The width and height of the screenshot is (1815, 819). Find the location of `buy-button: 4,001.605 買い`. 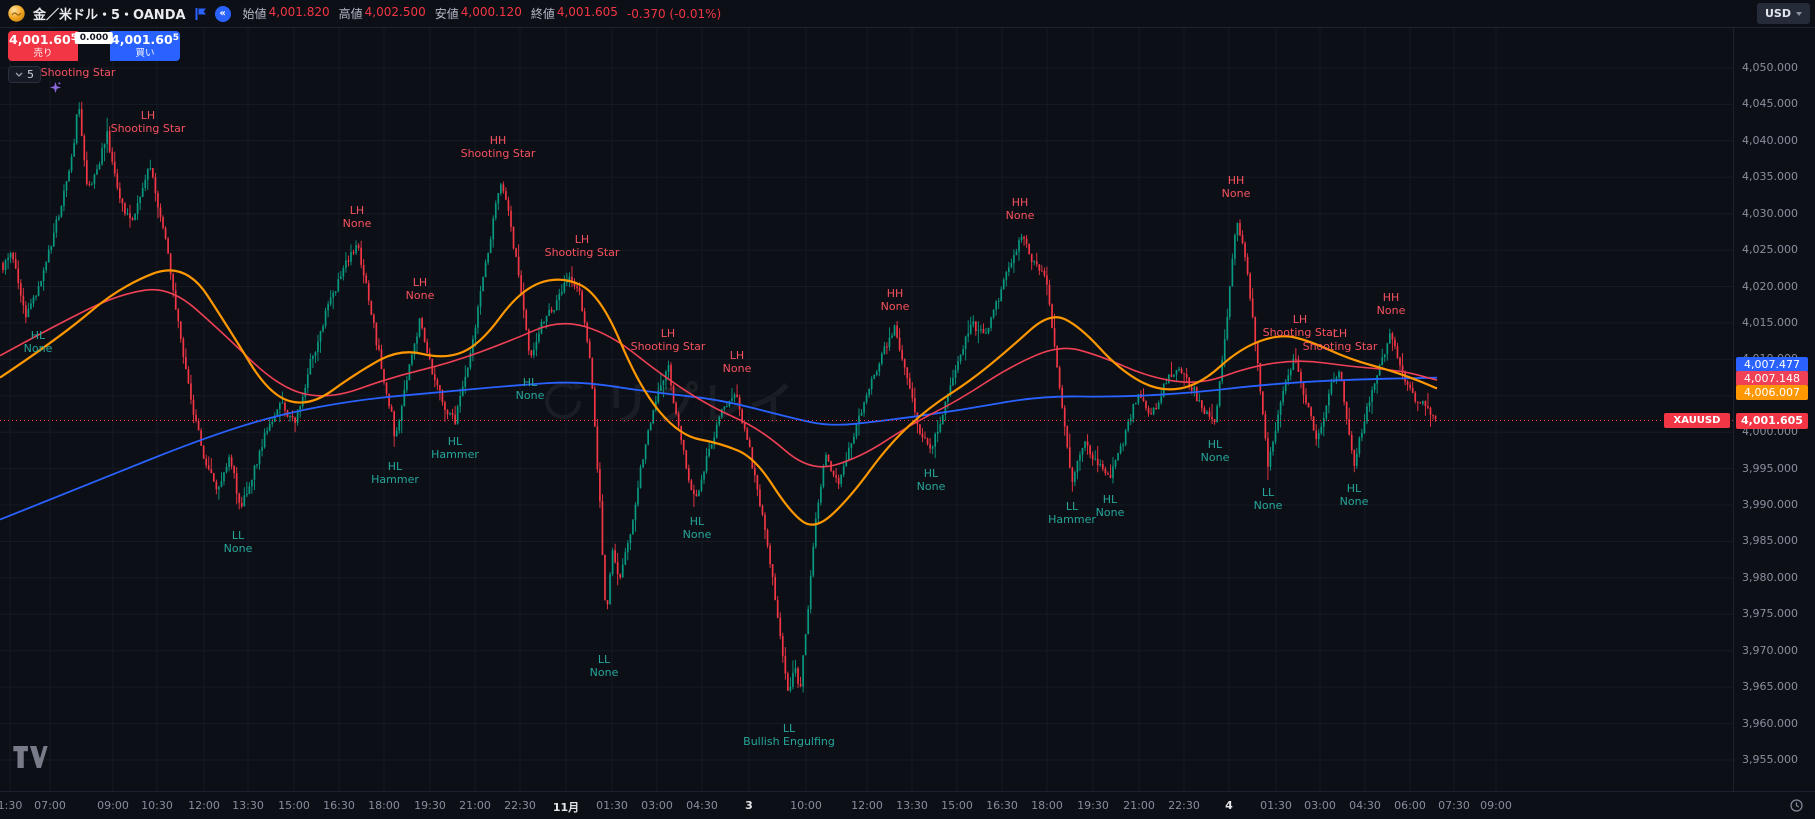

buy-button: 4,001.605 買い is located at coordinates (145, 46).